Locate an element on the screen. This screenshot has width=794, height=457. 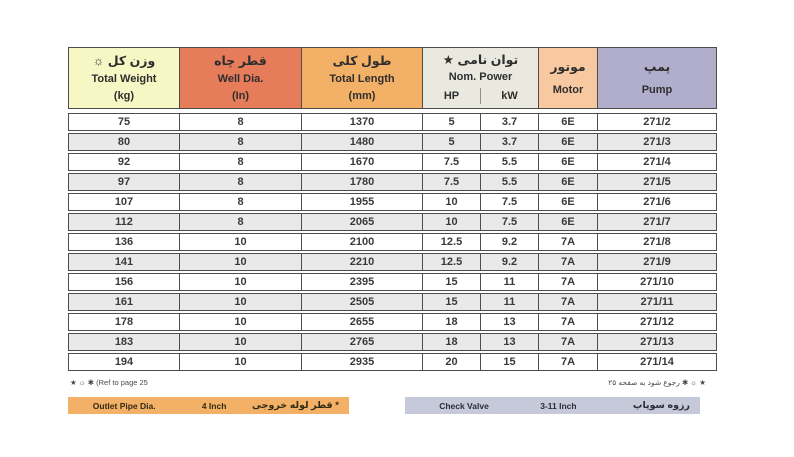
header-power-subrow: HP kW is located at coordinates (480, 95).